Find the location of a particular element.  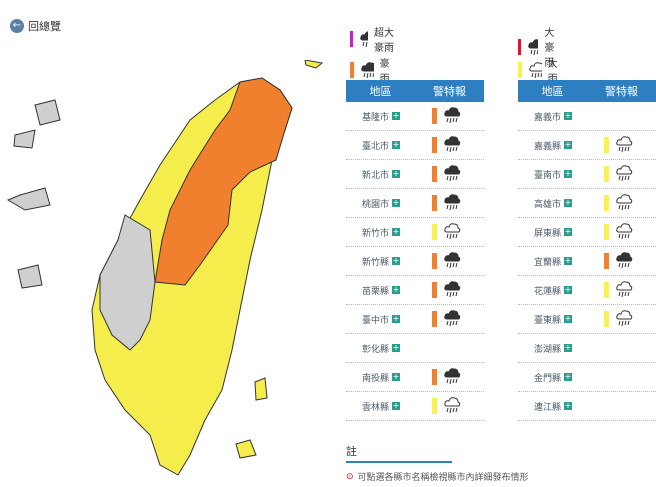

table-row: 雲林縣 + is located at coordinates (415, 406).